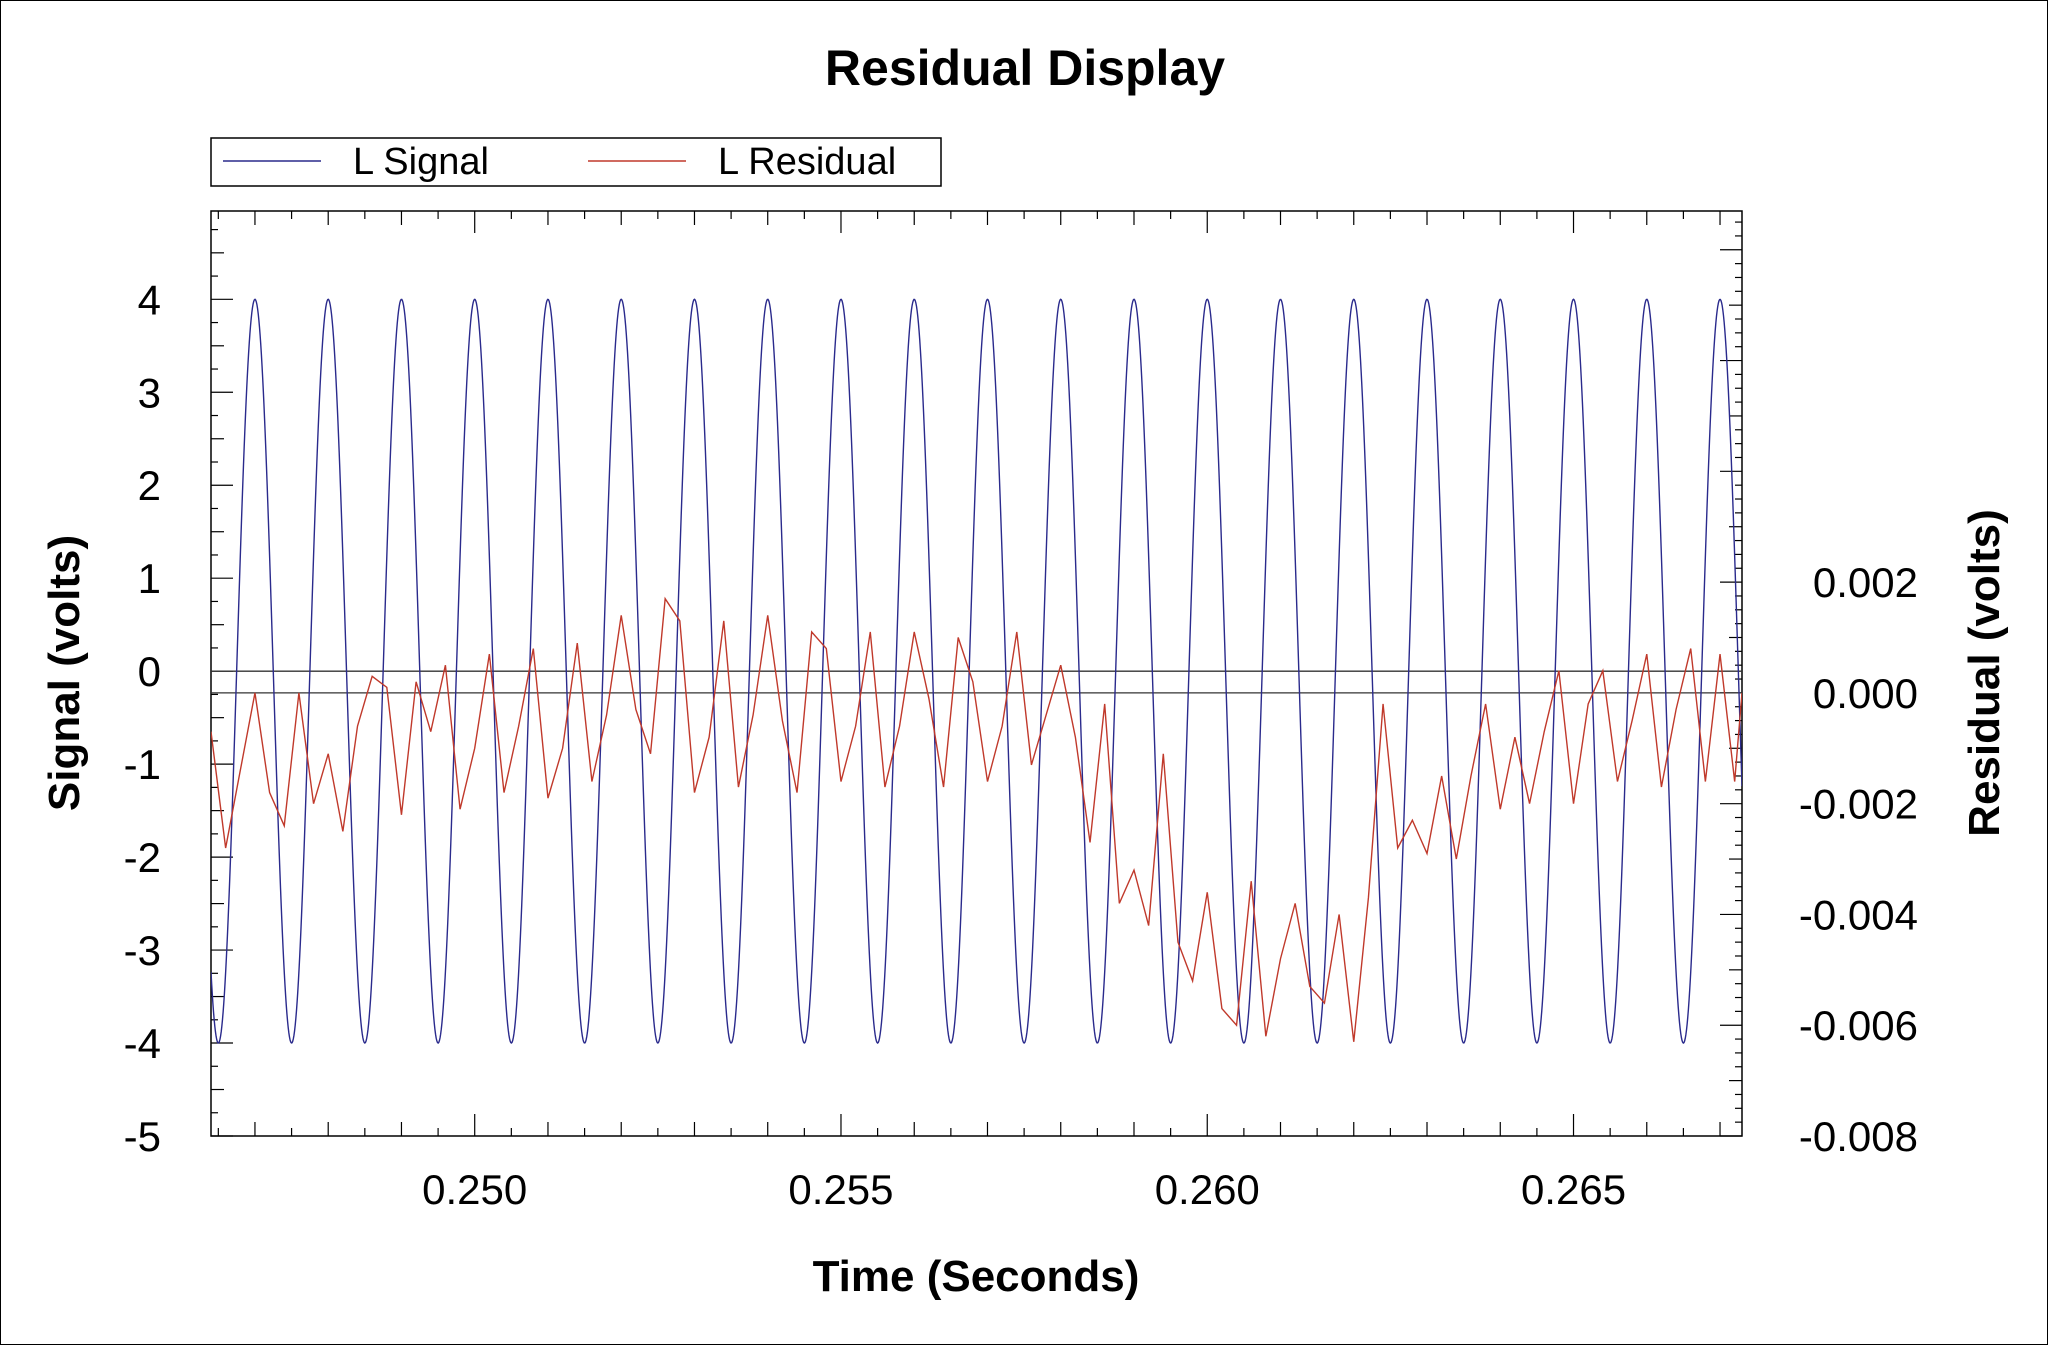  Describe the element at coordinates (142, 1043) in the screenshot. I see `y-tick-label: -4` at that location.